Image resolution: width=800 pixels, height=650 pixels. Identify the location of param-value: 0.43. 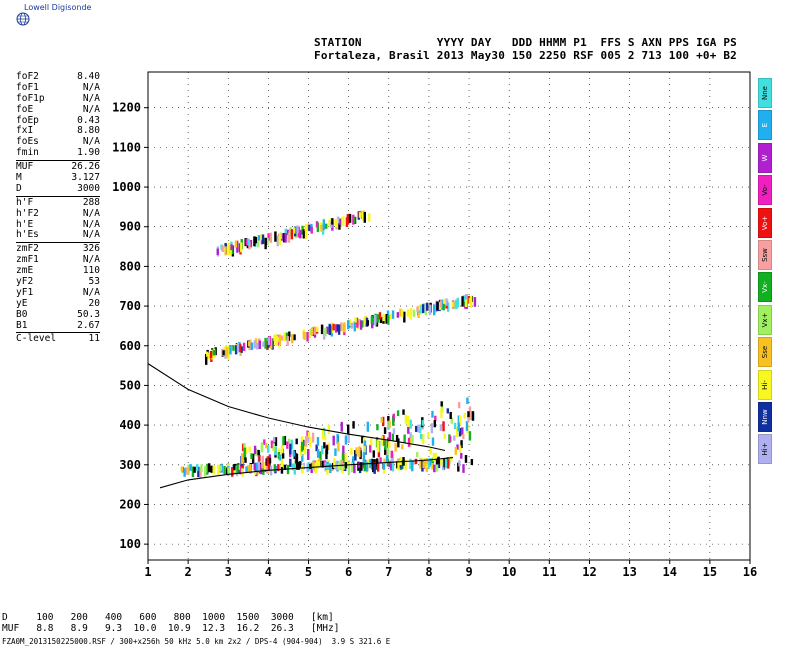
(88, 120).